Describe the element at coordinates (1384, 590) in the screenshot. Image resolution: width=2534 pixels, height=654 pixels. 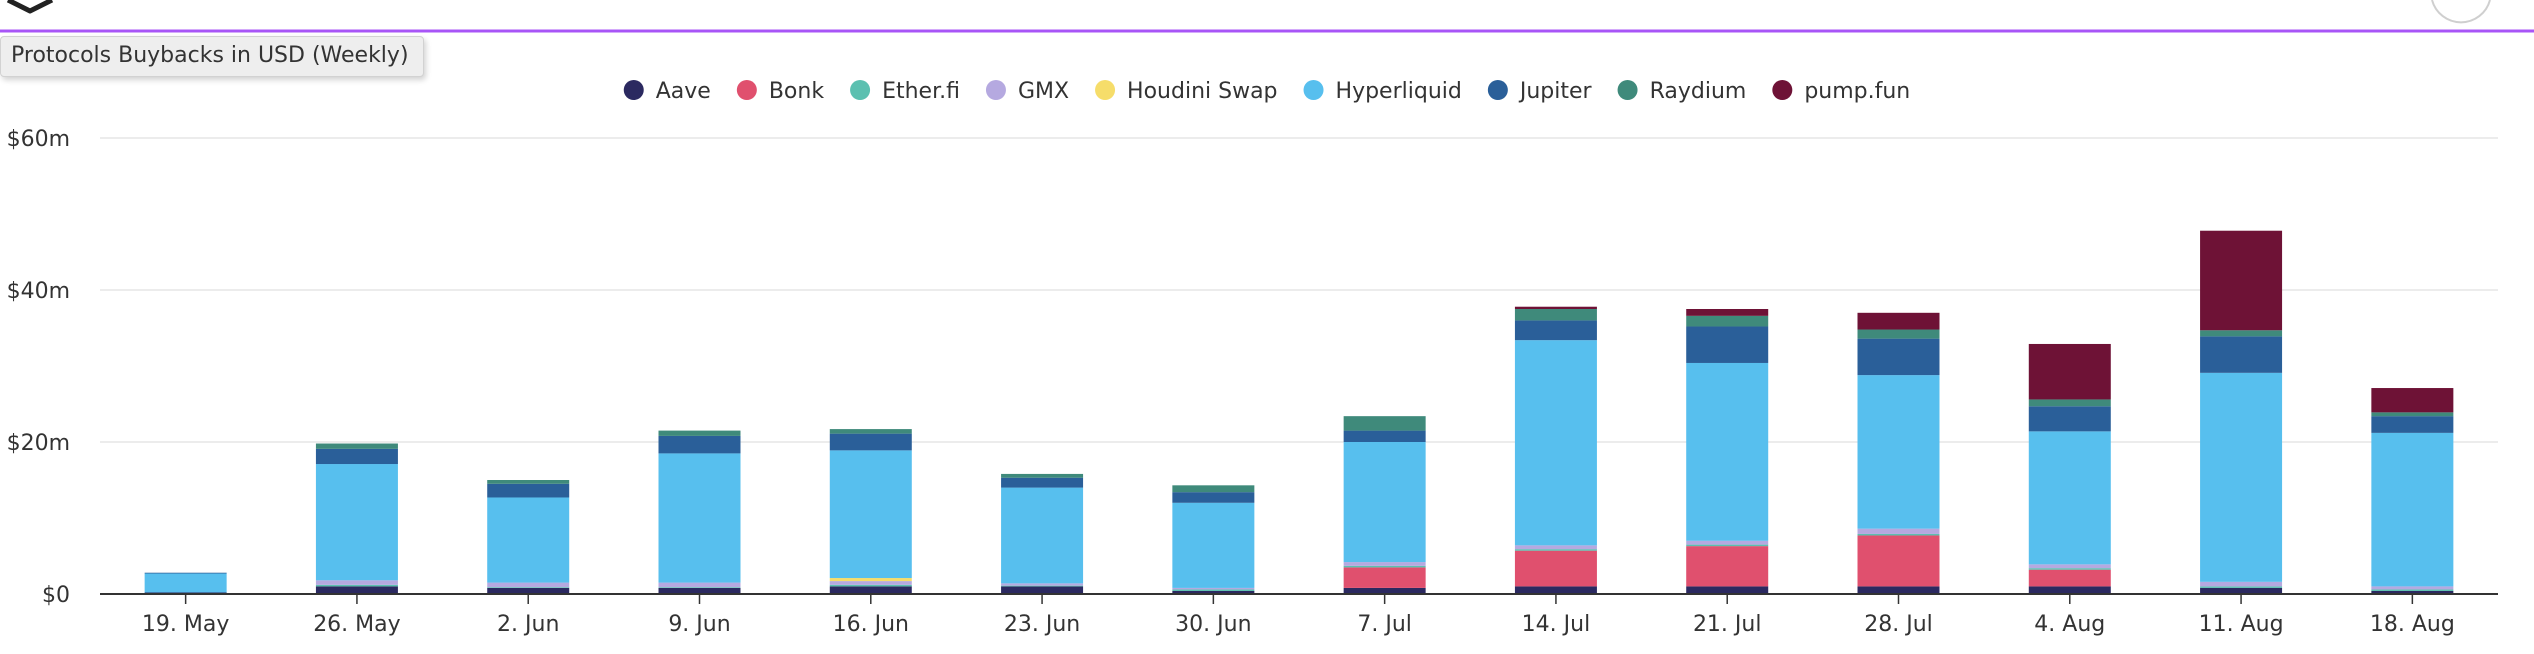
I see `bar-aave-7-jul` at that location.